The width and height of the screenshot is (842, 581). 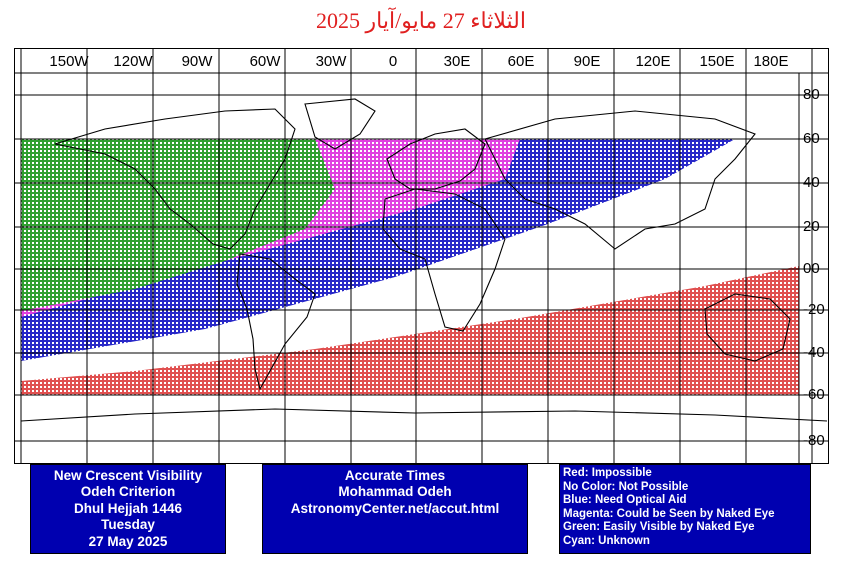 What do you see at coordinates (393, 61) in the screenshot?
I see `longitude-label: 0` at bounding box center [393, 61].